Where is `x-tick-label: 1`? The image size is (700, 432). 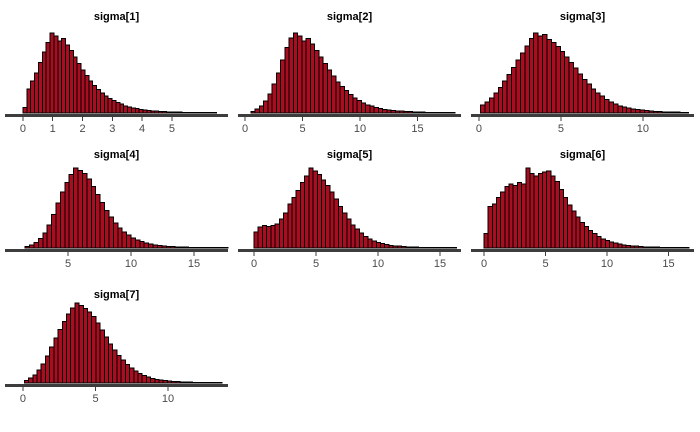 x-tick-label: 1 is located at coordinates (53, 129).